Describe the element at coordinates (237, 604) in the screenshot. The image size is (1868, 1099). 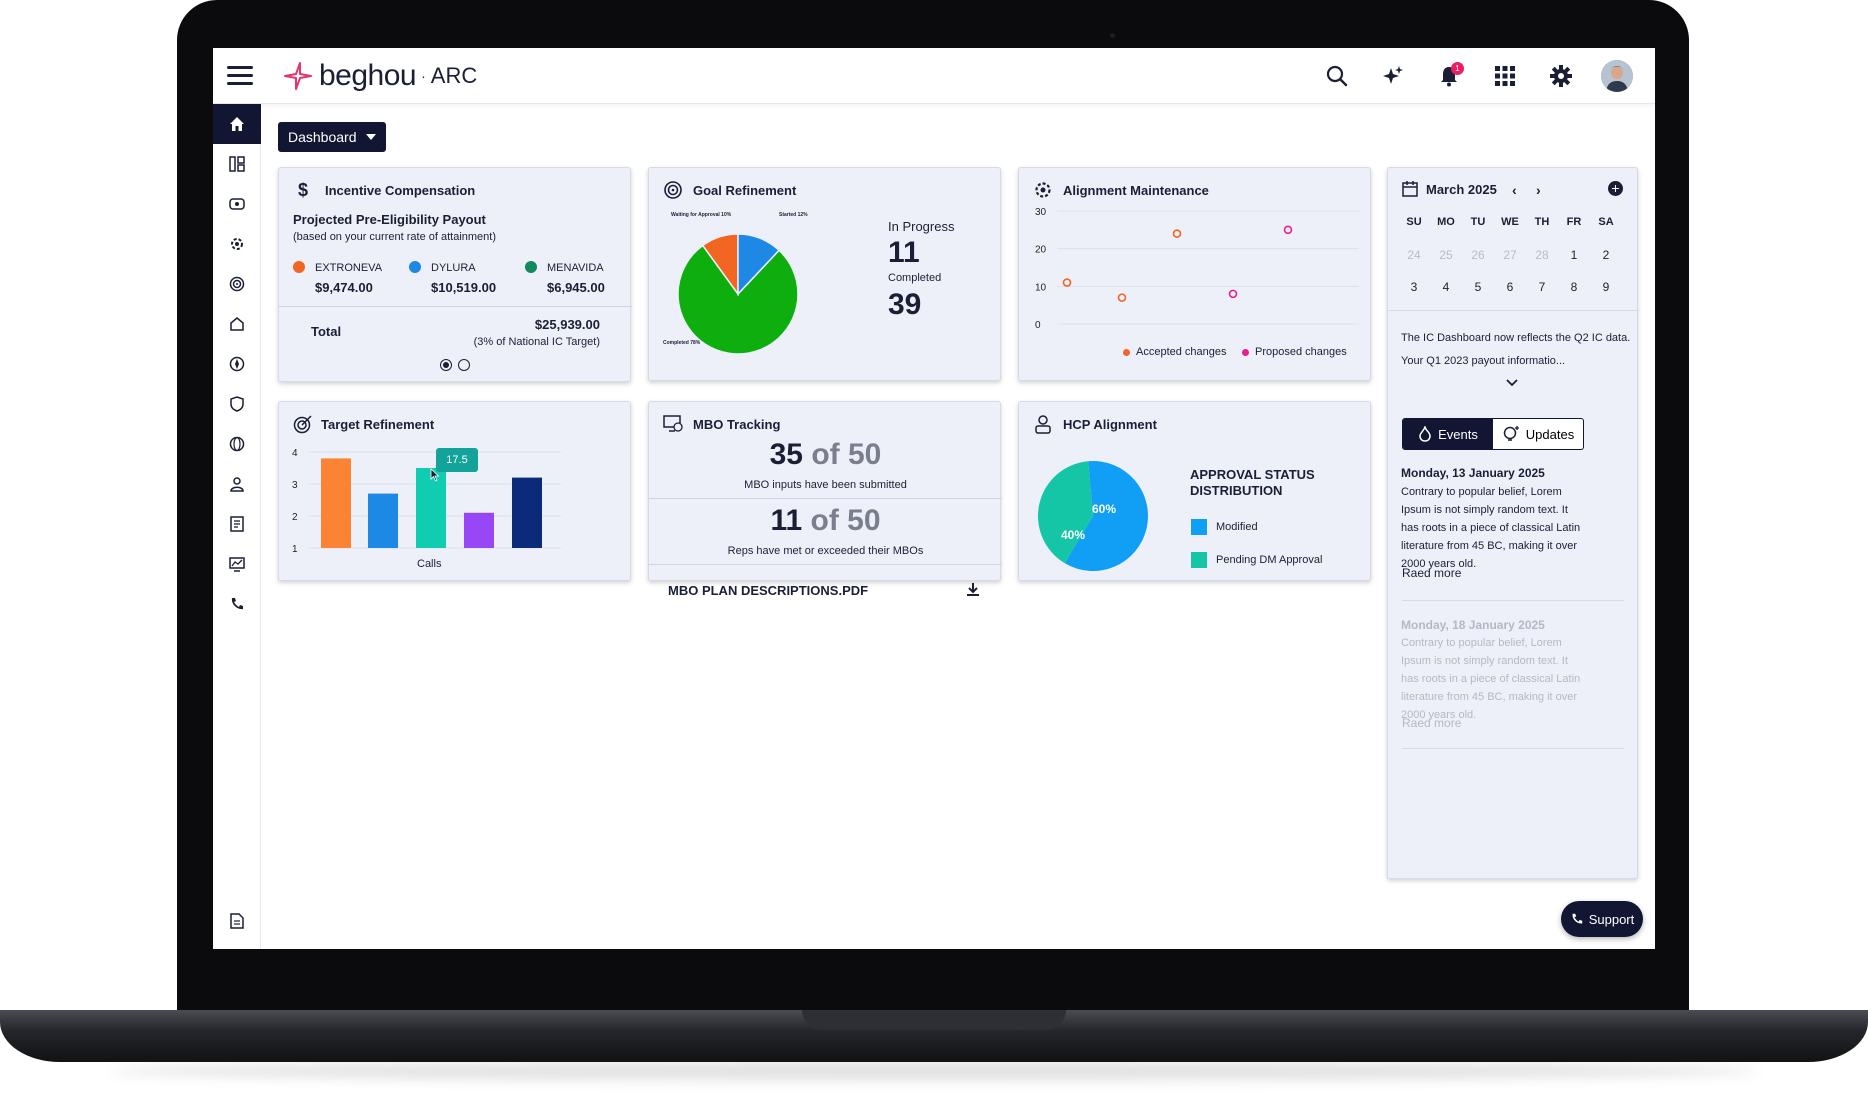
I see `sidebar-item-calls` at that location.